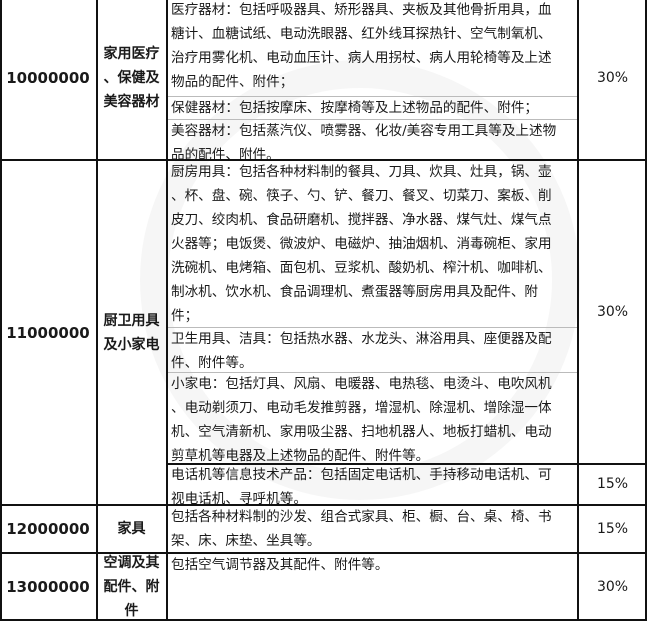 This screenshot has height=623, width=647. I want to click on text-line: 糖计、血糖试纸、电动洗眼器、红外线耳探热针、空气制氧机、, so click(361, 34).